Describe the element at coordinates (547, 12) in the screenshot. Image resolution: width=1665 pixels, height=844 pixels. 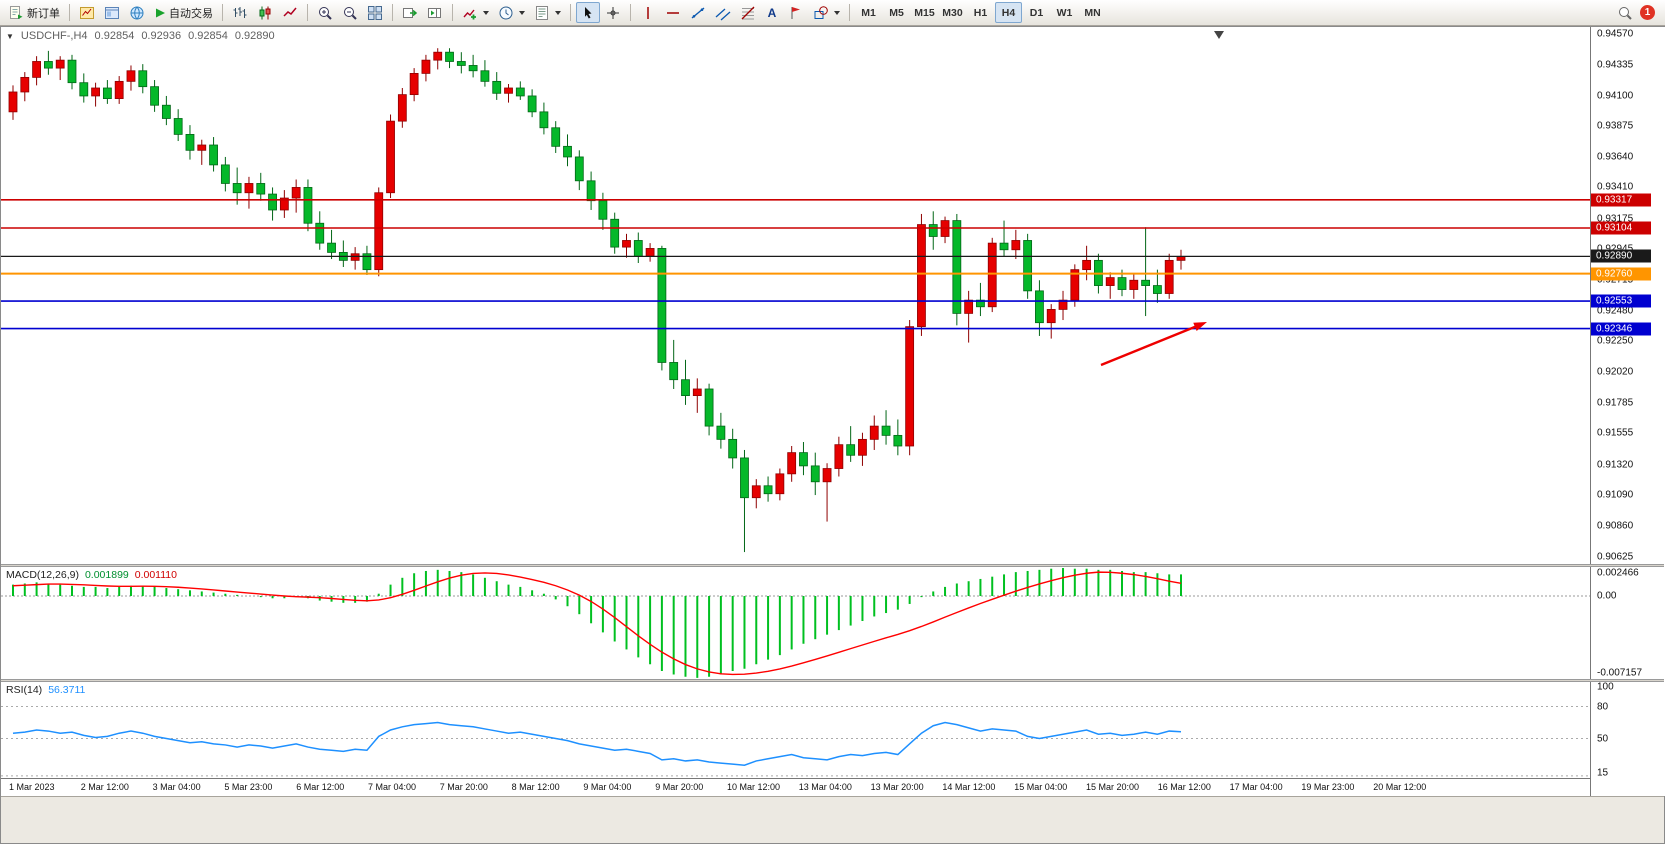
I see `templates-button` at that location.